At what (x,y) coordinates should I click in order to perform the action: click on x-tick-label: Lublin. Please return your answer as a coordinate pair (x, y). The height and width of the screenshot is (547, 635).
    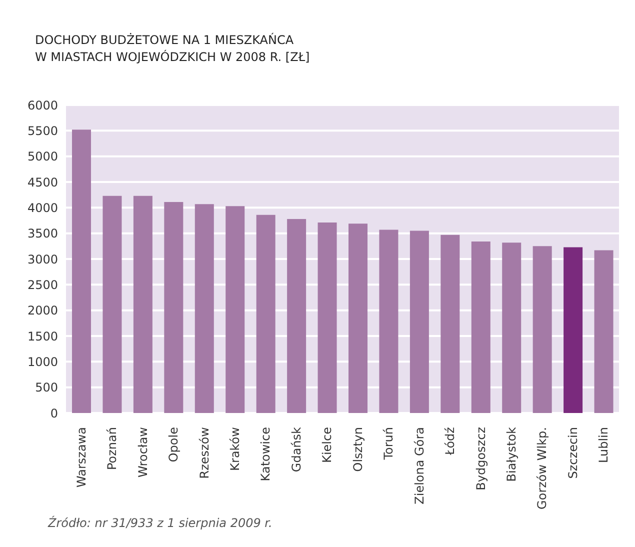
    Looking at the image, I should click on (603, 445).